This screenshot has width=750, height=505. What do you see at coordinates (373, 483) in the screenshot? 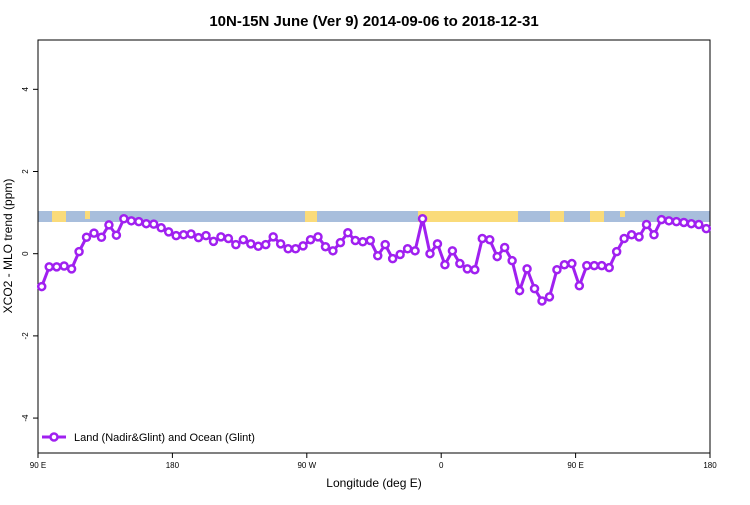
I see `x-axis-label: Longitude (deg E)` at bounding box center [373, 483].